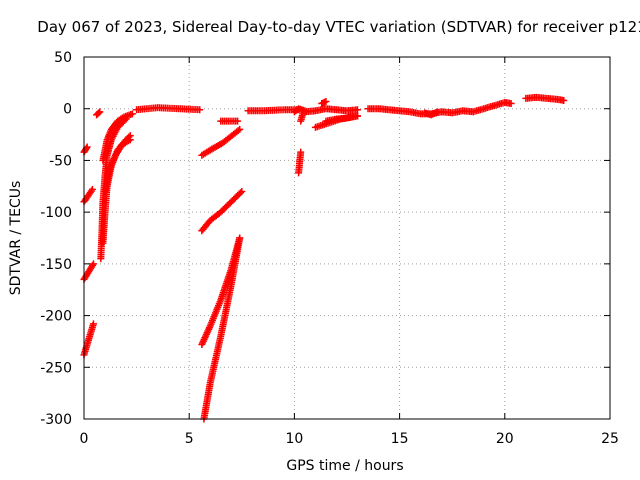  I want to click on series-arc-aa, so click(545, 98).